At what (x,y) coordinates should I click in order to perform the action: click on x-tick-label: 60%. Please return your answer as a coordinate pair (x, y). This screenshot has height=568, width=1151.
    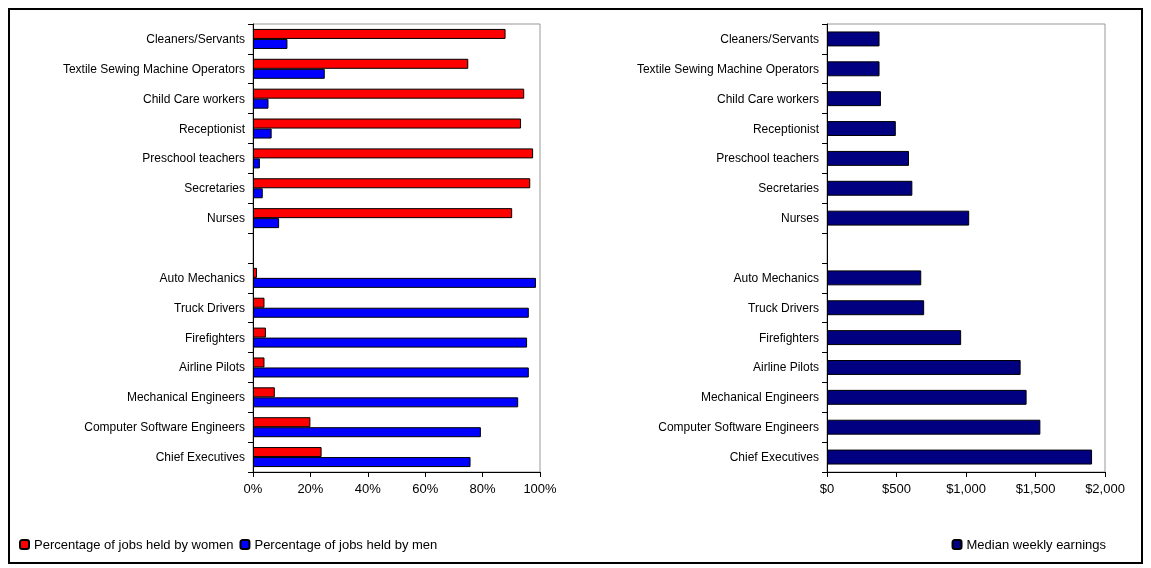
    Looking at the image, I should click on (425, 488).